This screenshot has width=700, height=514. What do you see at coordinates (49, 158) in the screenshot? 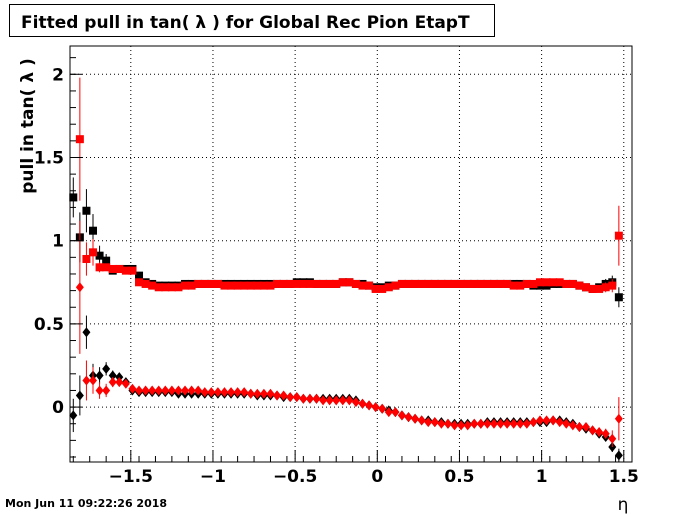
I see `y-tick-label: 1.5` at bounding box center [49, 158].